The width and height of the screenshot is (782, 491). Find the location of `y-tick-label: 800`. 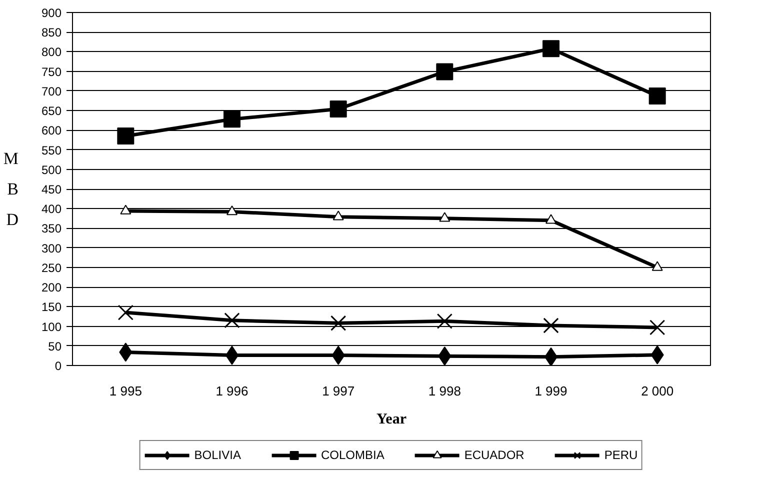

y-tick-label: 800 is located at coordinates (51, 52).